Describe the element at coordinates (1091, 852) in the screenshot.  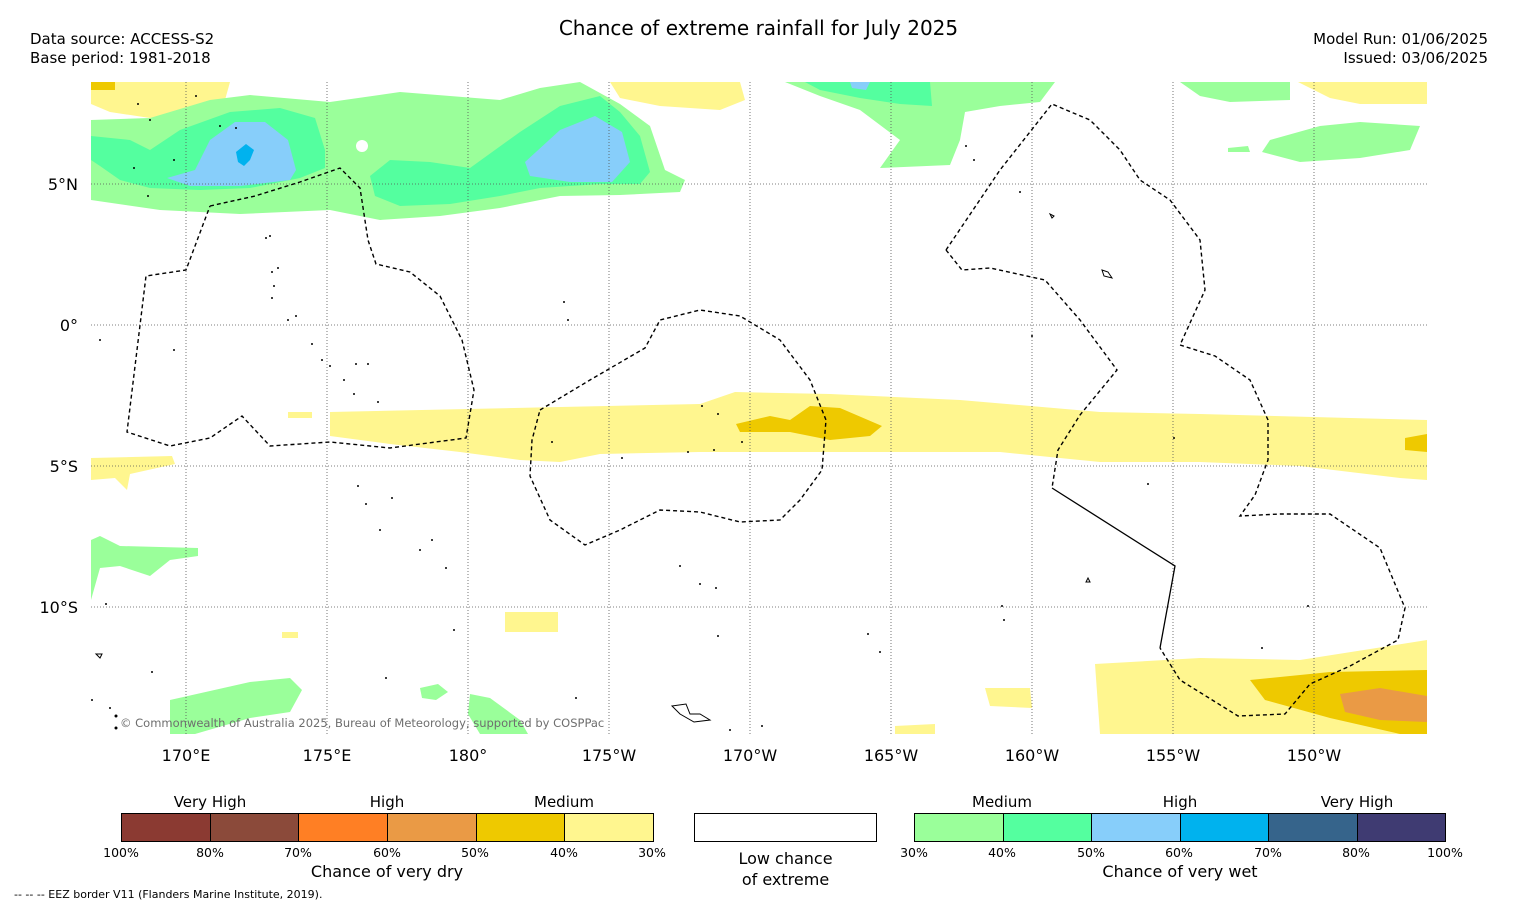
I see `wet-tick: 50%` at that location.